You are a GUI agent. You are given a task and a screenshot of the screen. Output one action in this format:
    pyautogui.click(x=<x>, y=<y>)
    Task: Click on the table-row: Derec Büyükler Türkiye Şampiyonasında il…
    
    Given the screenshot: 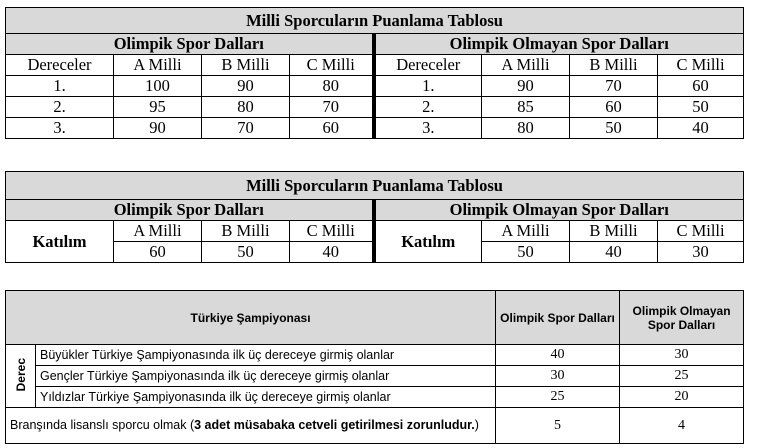 What is the action you would take?
    pyautogui.click(x=375, y=376)
    